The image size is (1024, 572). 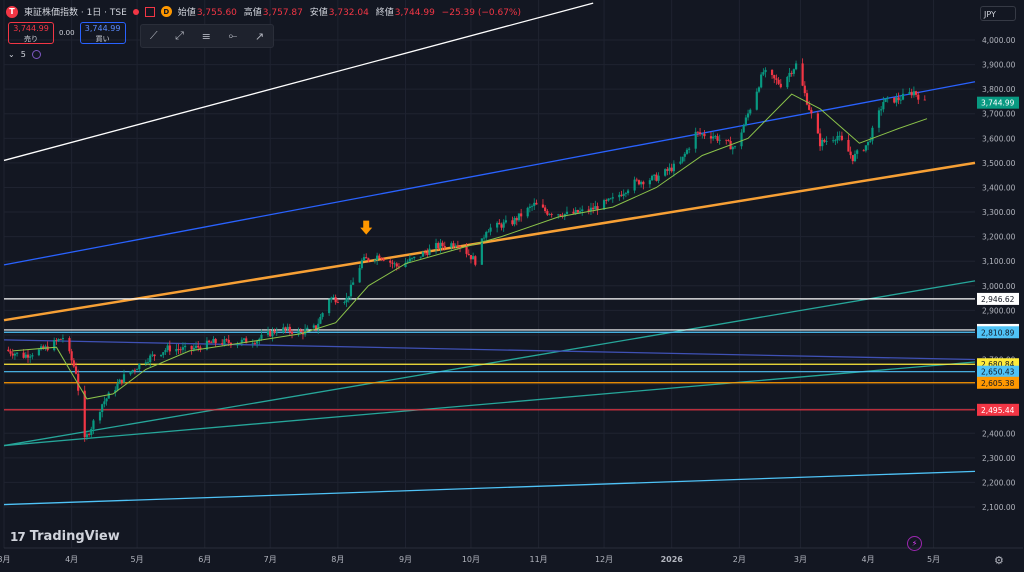 What do you see at coordinates (999, 560) in the screenshot?
I see `settings-gear-icon: ⚙` at bounding box center [999, 560].